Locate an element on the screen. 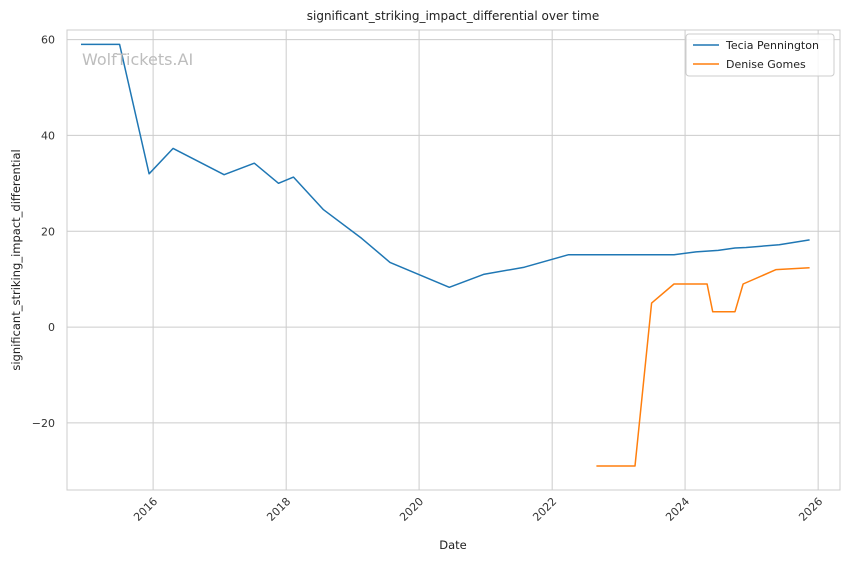 The height and width of the screenshot is (561, 850). legend: Tecia Pennington Denise Gomes is located at coordinates (760, 55).